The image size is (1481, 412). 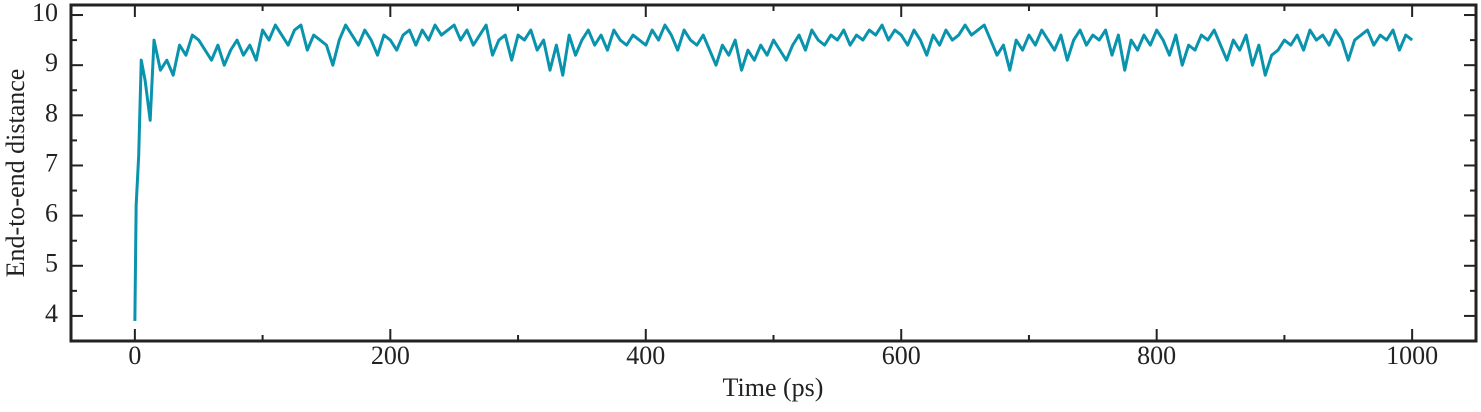 I want to click on y-tick-label: 8, so click(x=51, y=112).